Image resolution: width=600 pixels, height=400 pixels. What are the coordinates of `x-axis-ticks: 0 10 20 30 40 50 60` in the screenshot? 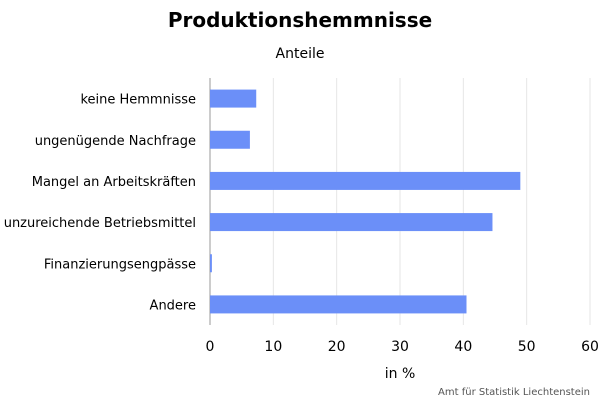 It's located at (402, 347).